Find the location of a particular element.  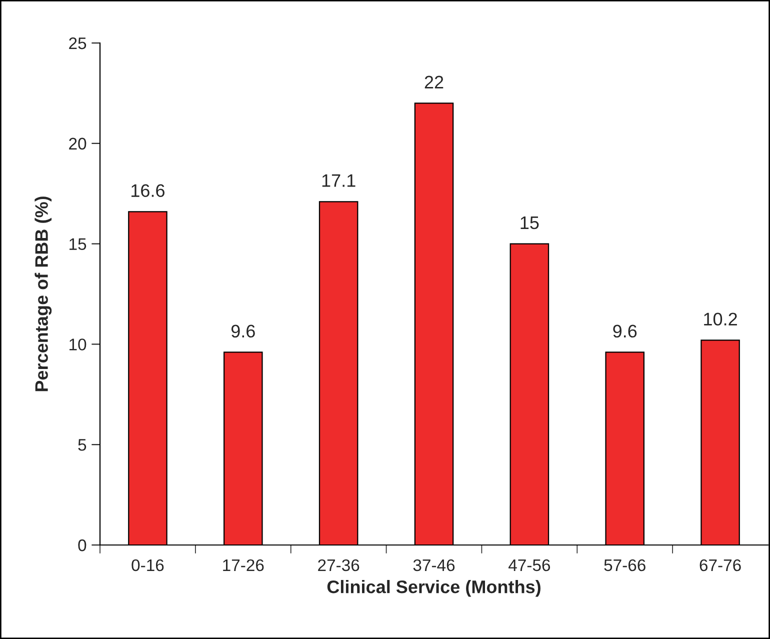

data-label: 22 is located at coordinates (434, 82).